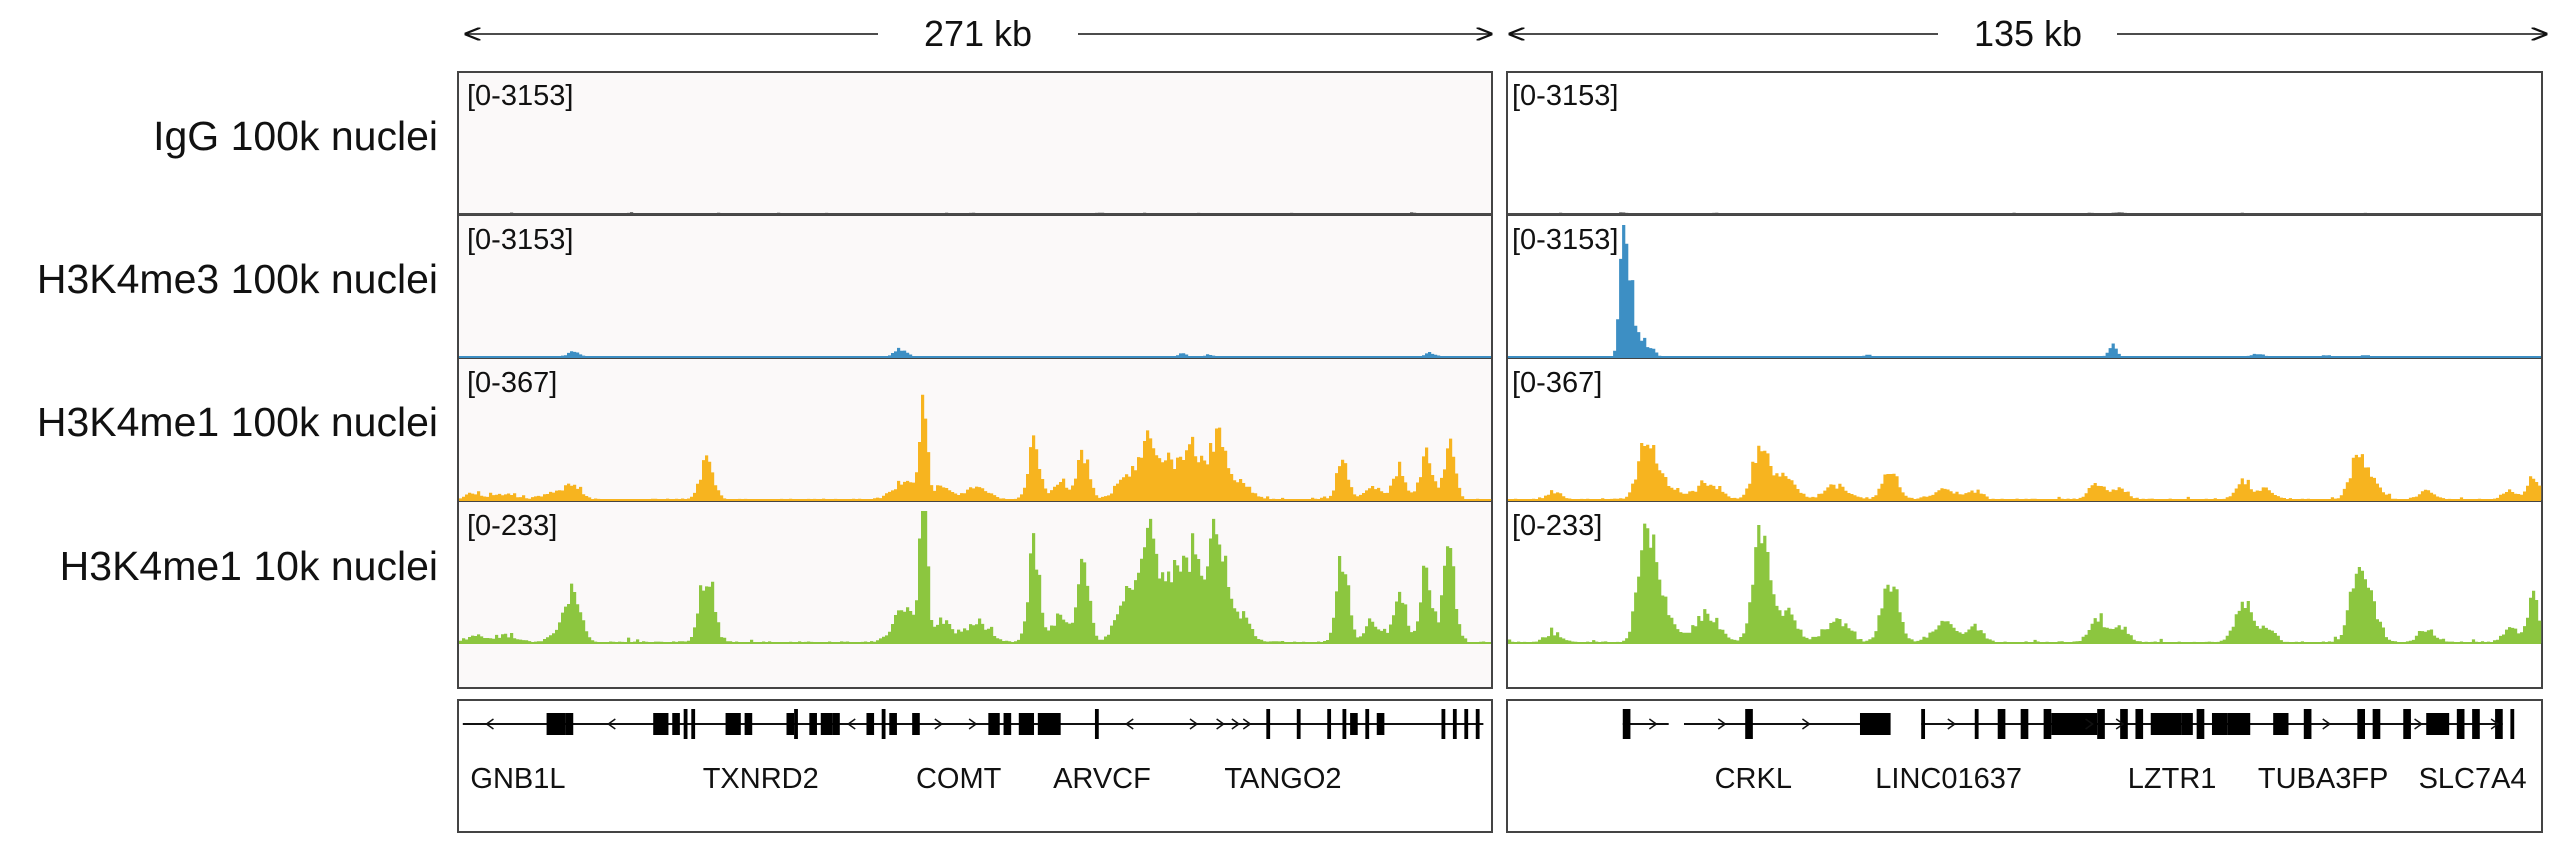 This screenshot has height=841, width=2560. What do you see at coordinates (1565, 96) in the screenshot?
I see `range-label-right-igg: [0-3153]` at bounding box center [1565, 96].